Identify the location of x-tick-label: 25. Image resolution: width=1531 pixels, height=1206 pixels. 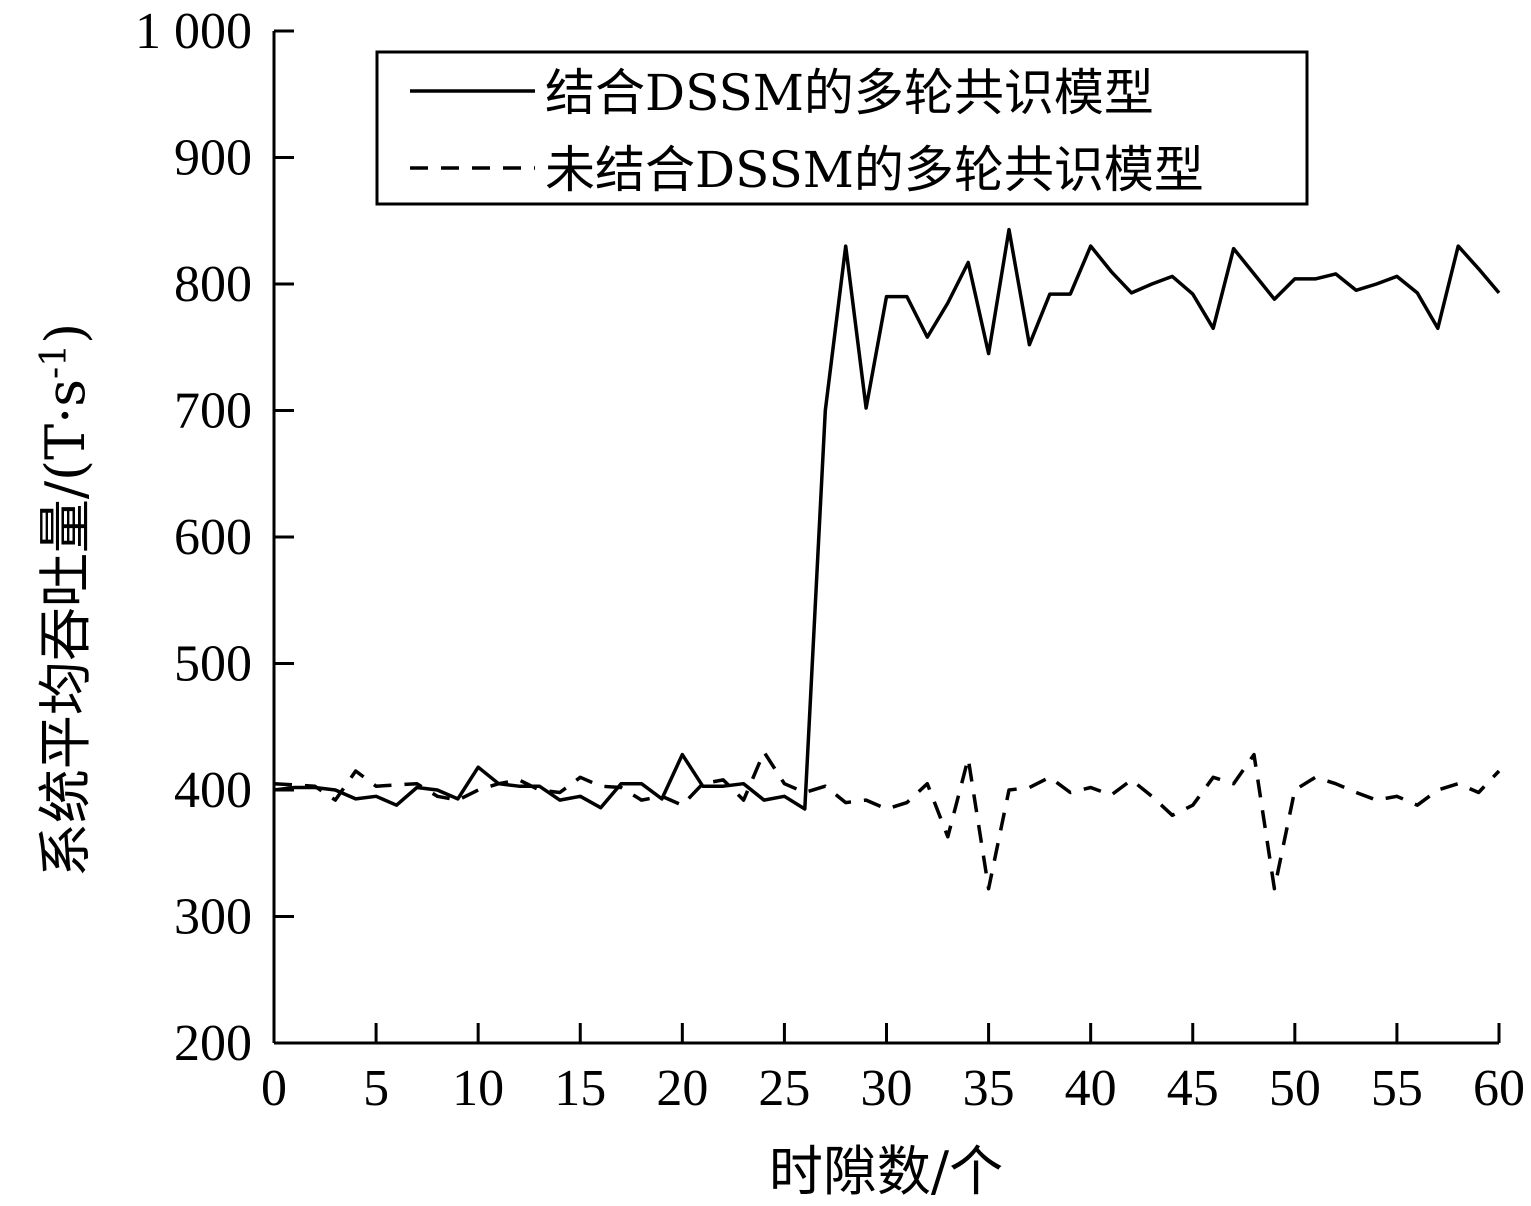
(784, 1088).